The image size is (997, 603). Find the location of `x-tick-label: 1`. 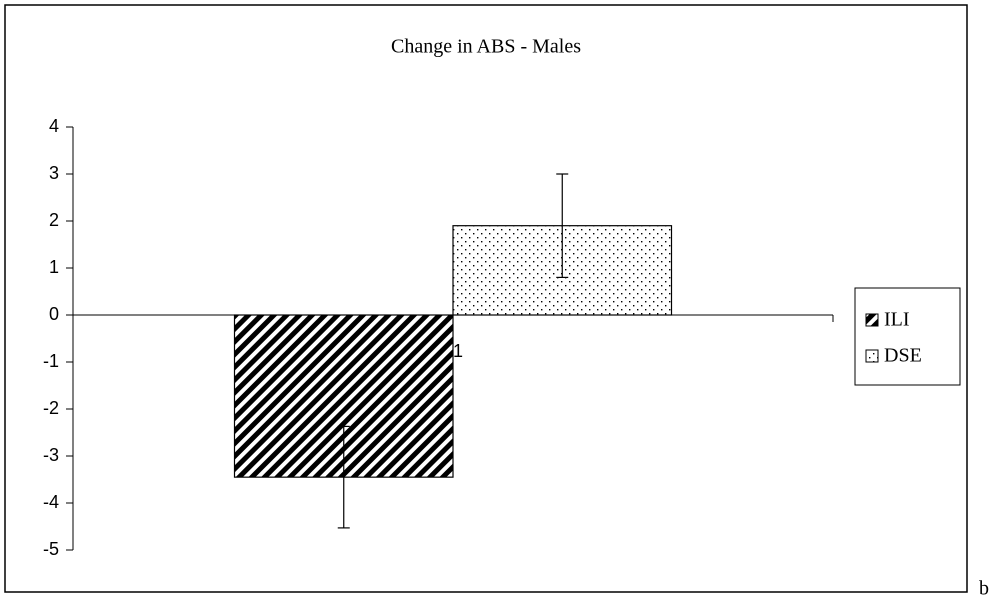

x-tick-label: 1 is located at coordinates (458, 351).